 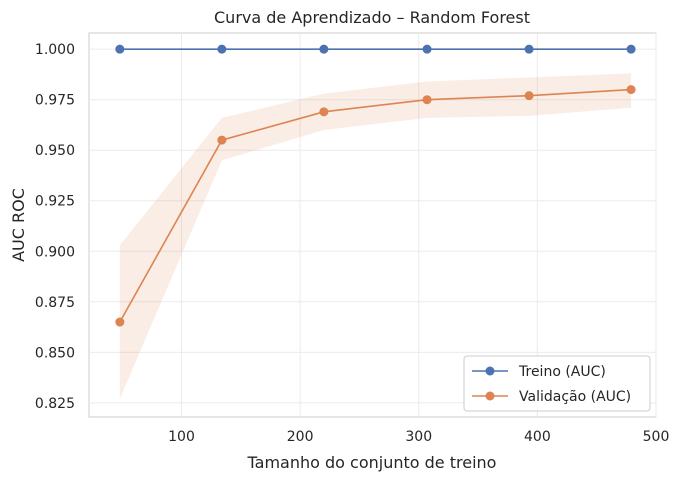 I want to click on legend-label: Validação (AUC), so click(x=575, y=397).